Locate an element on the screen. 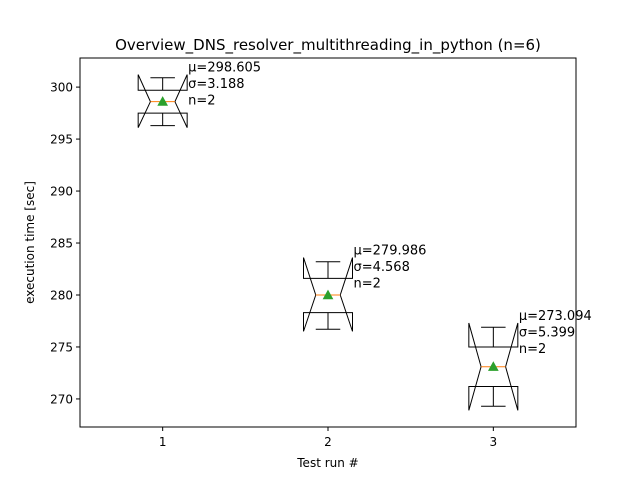  stat-annotation: μ=298.605 is located at coordinates (224, 68).